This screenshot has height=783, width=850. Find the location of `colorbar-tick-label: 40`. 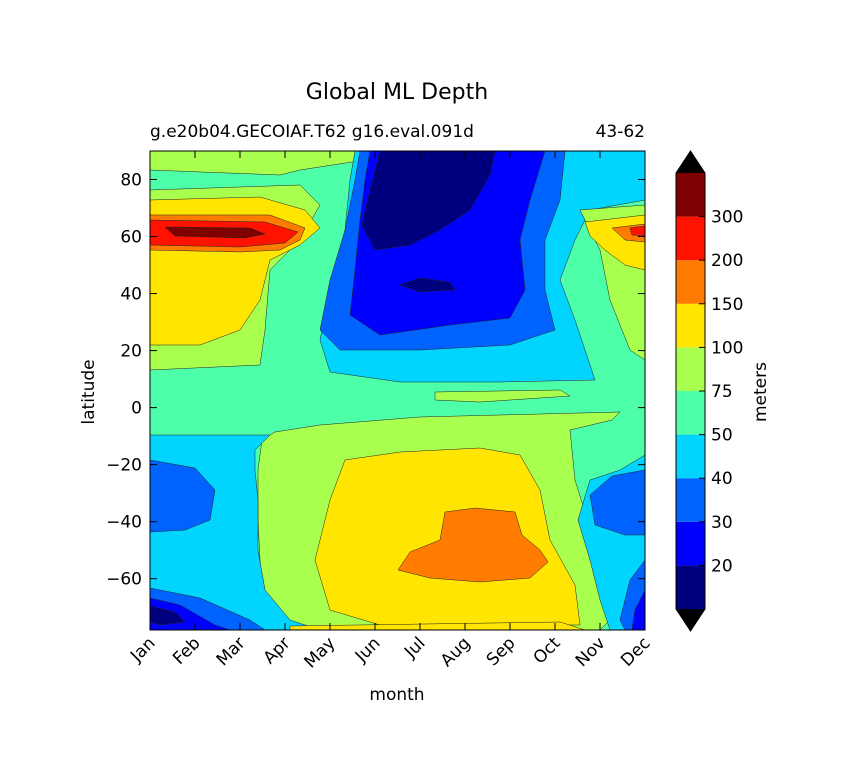

colorbar-tick-label: 40 is located at coordinates (722, 479).